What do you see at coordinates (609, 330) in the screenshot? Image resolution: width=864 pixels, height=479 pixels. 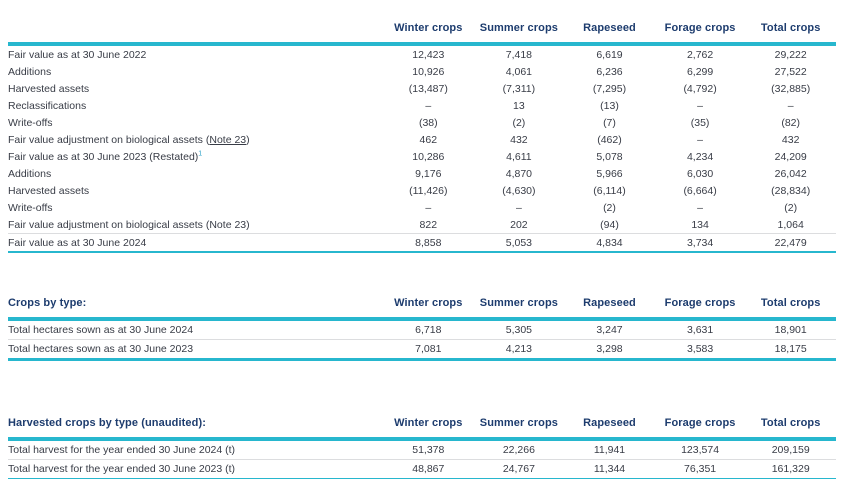 I see `value-cell: 3,247` at bounding box center [609, 330].